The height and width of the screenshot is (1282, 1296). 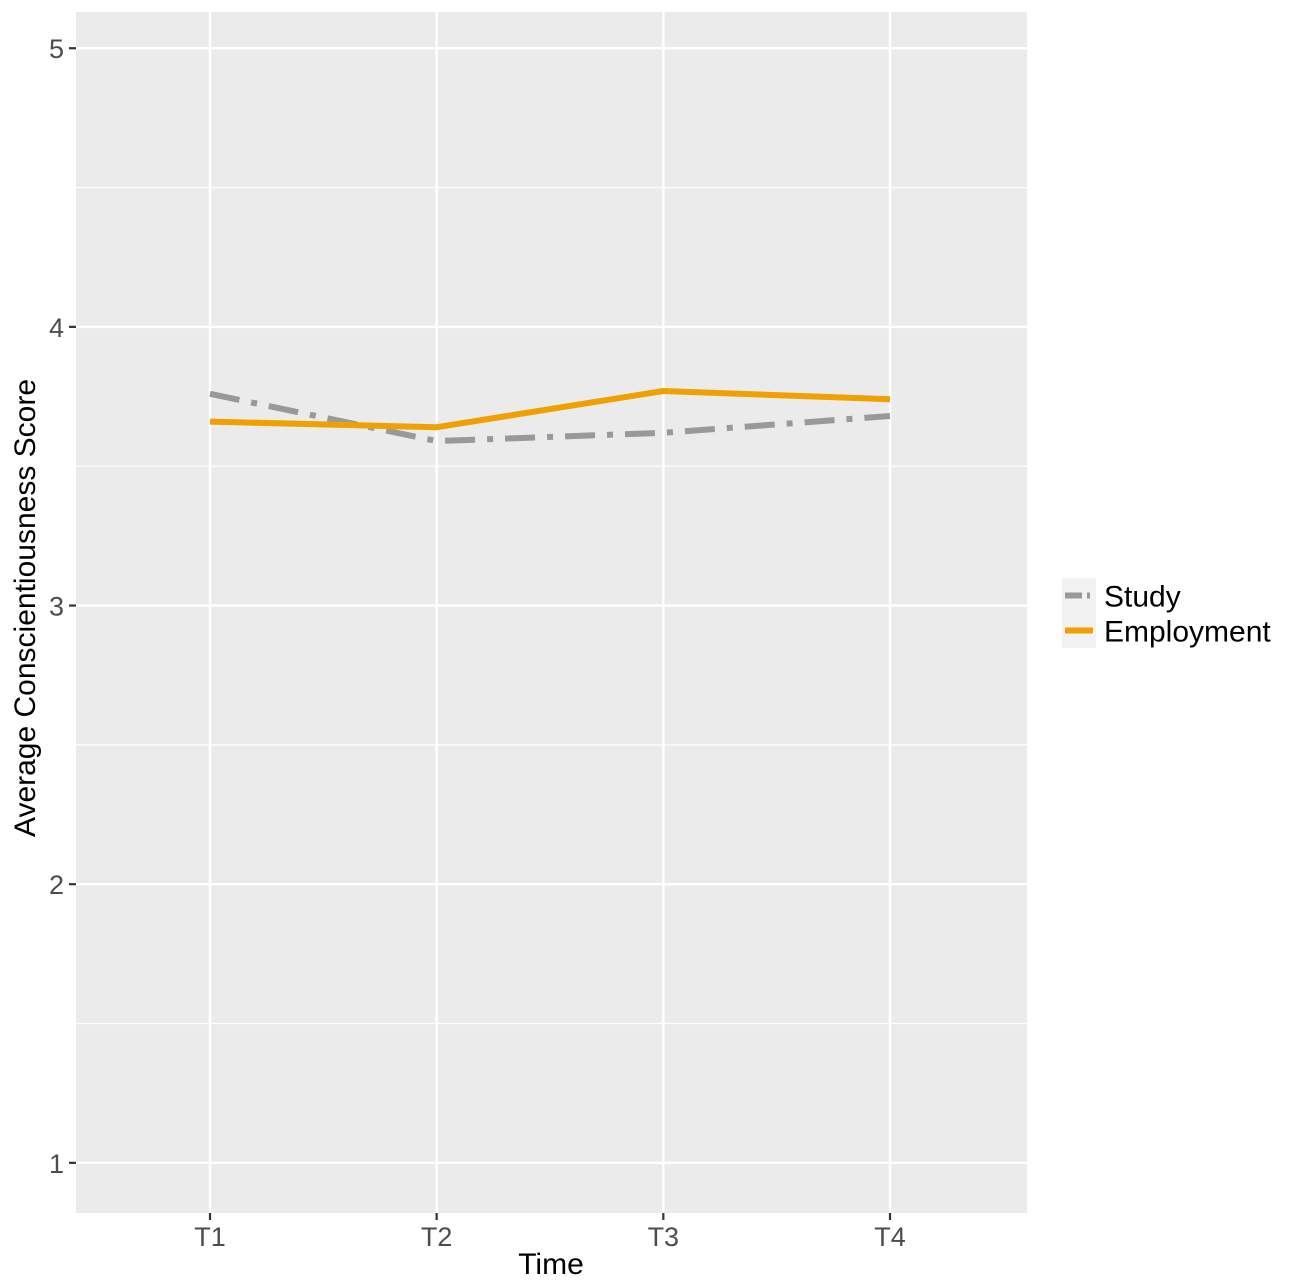 I want to click on series-line-study, so click(x=550, y=417).